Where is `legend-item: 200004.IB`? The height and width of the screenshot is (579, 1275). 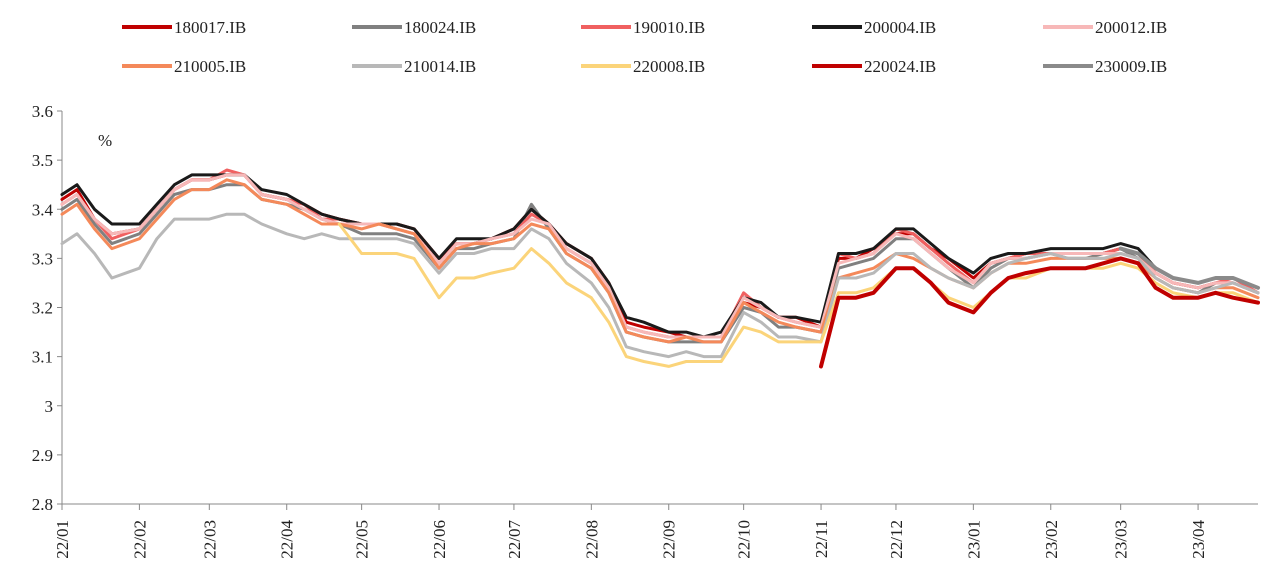 legend-item: 200004.IB is located at coordinates (874, 27).